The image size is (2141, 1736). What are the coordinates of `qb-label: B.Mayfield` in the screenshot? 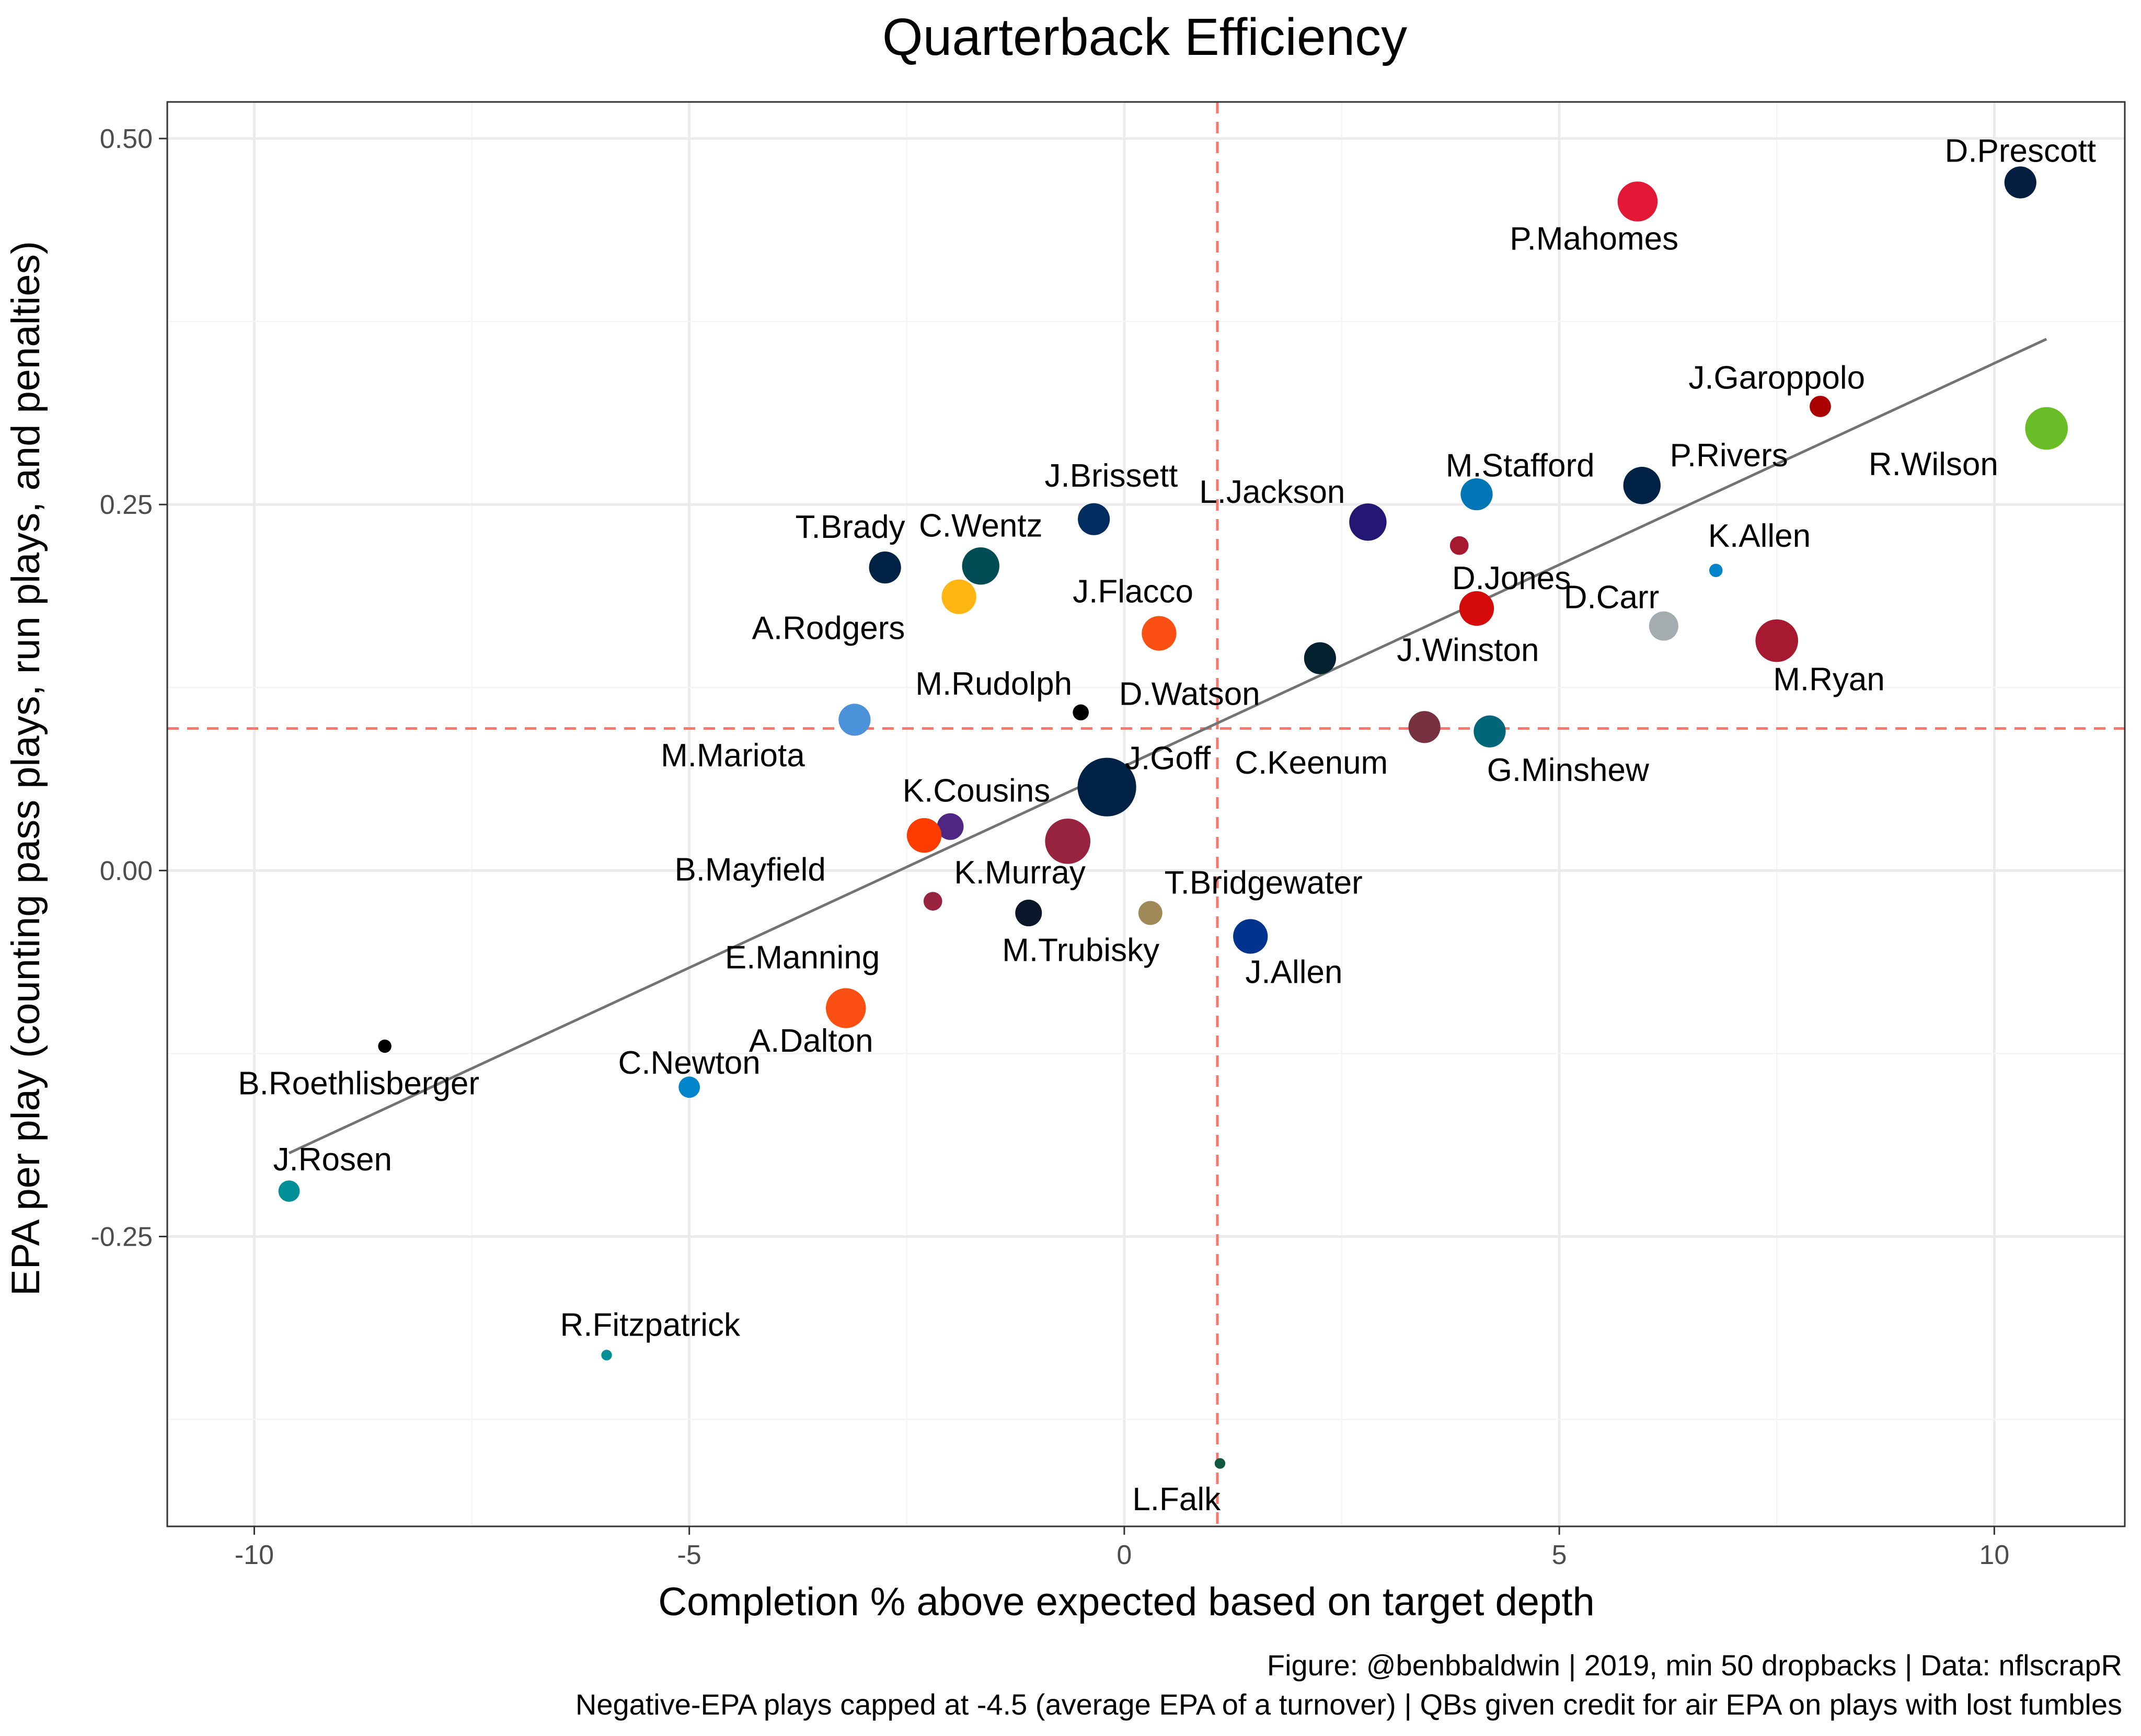 It's located at (749, 870).